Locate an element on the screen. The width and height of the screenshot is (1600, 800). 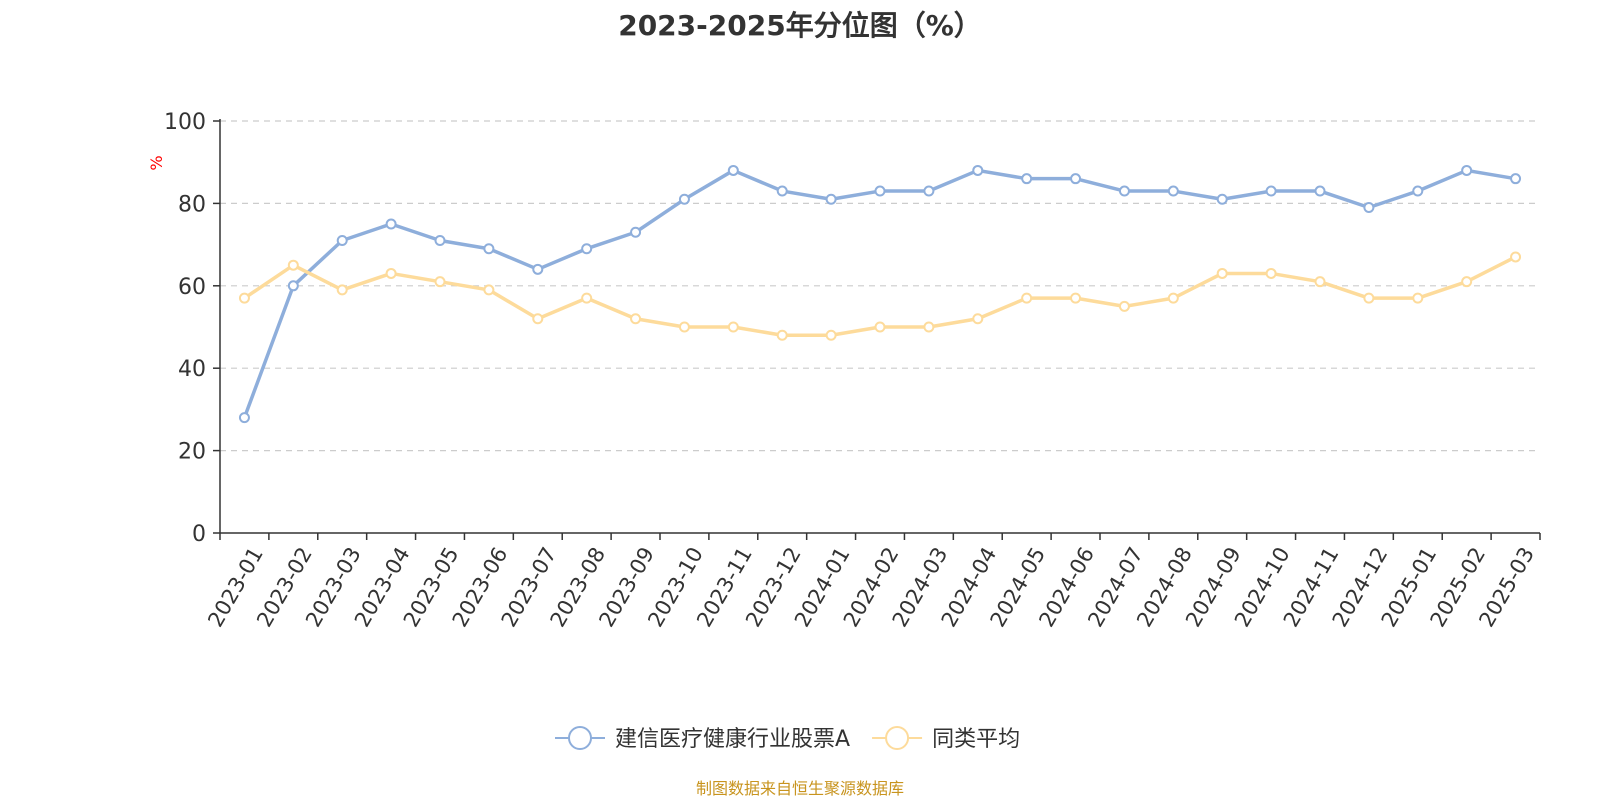
legend-item-1: 建信医疗健康行业股票A is located at coordinates (702, 739).